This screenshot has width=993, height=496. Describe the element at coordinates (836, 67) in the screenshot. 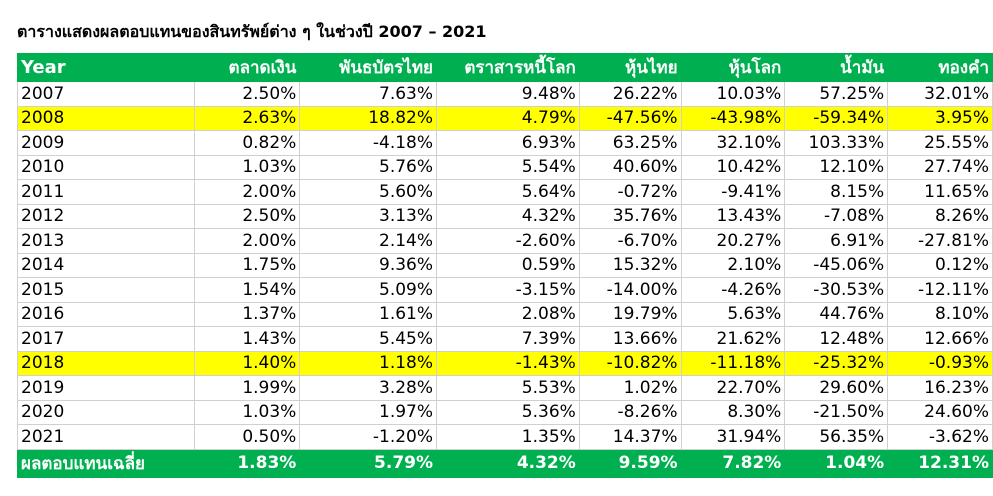

I see `column-header: น้ำมัน` at that location.